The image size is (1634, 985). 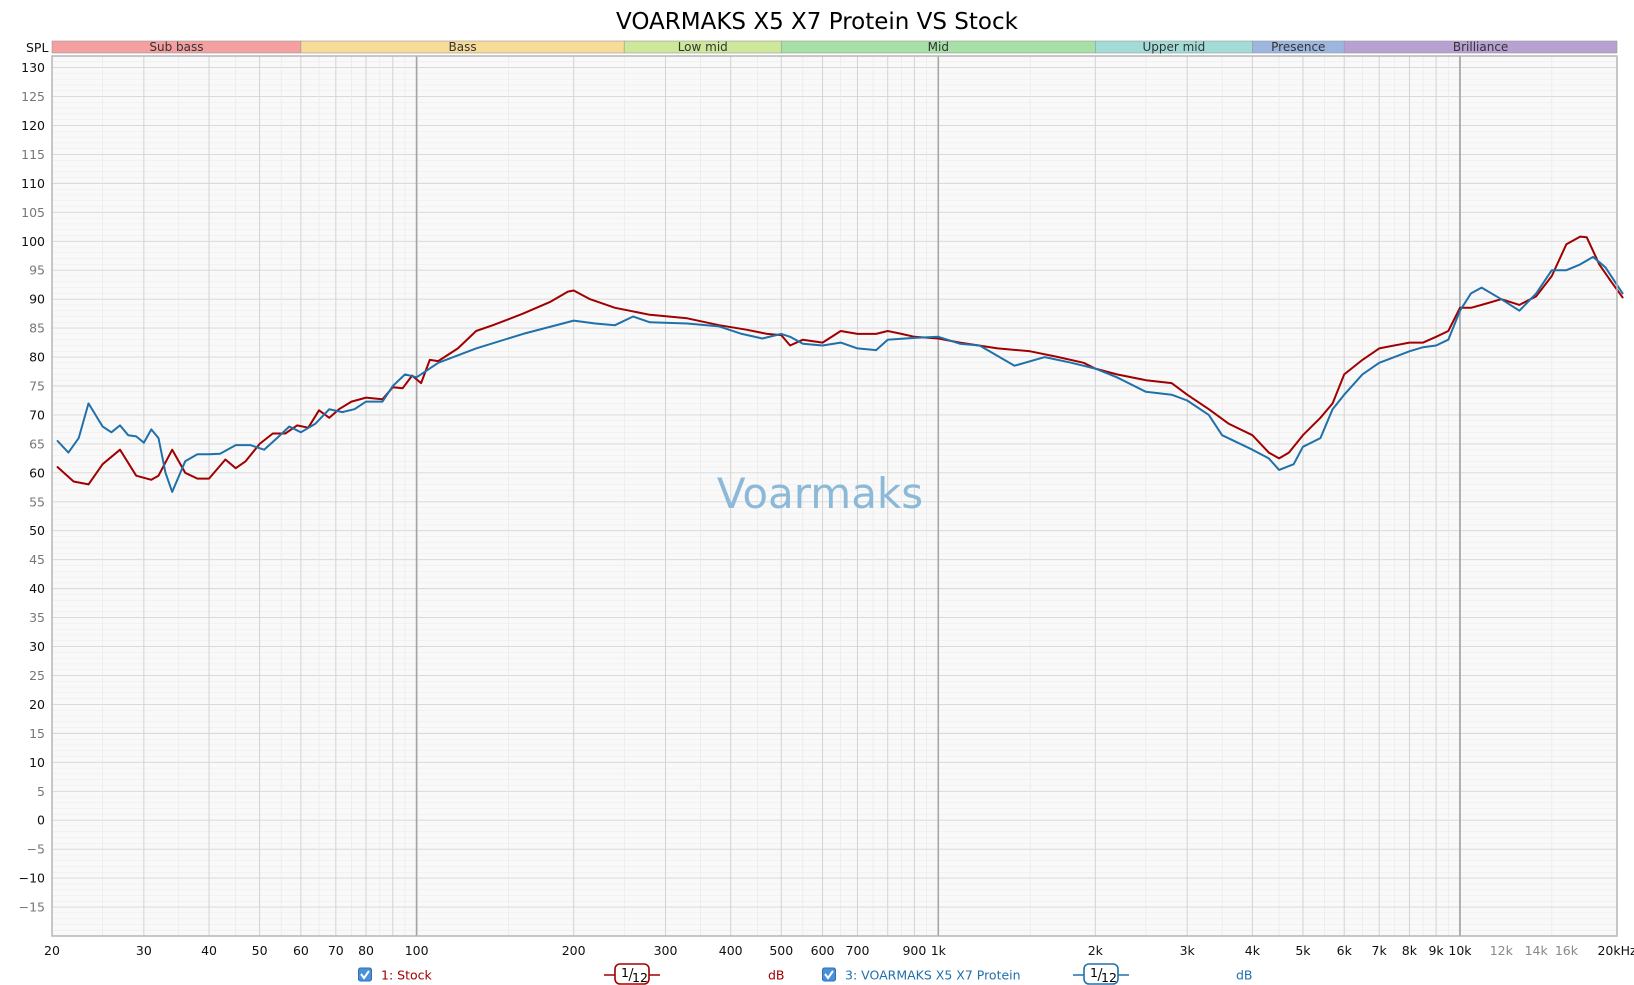 What do you see at coordinates (37, 386) in the screenshot?
I see `y-tick-label: 75` at bounding box center [37, 386].